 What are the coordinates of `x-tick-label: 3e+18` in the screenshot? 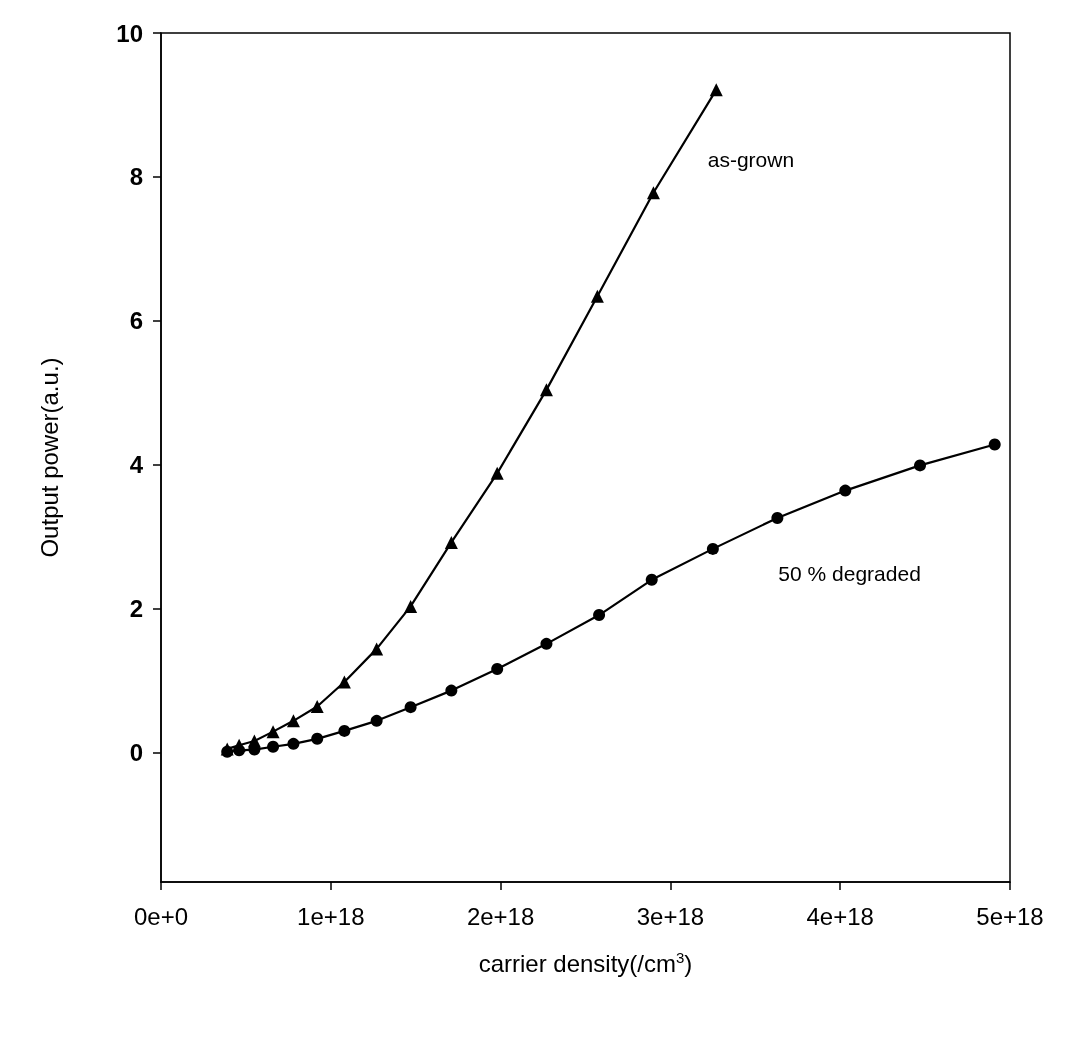 It's located at (670, 916).